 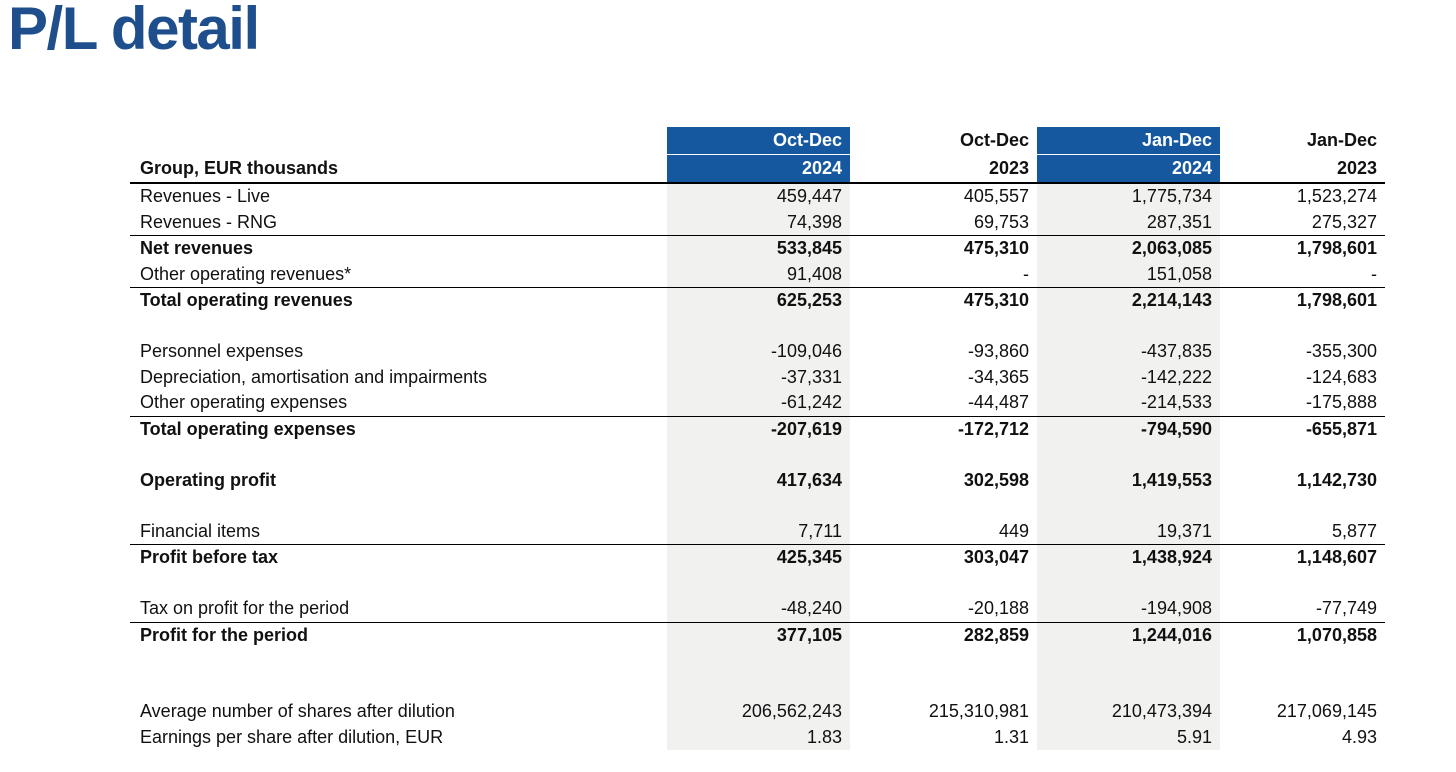 What do you see at coordinates (1341, 428) in the screenshot?
I see `cell-value: -655,871` at bounding box center [1341, 428].